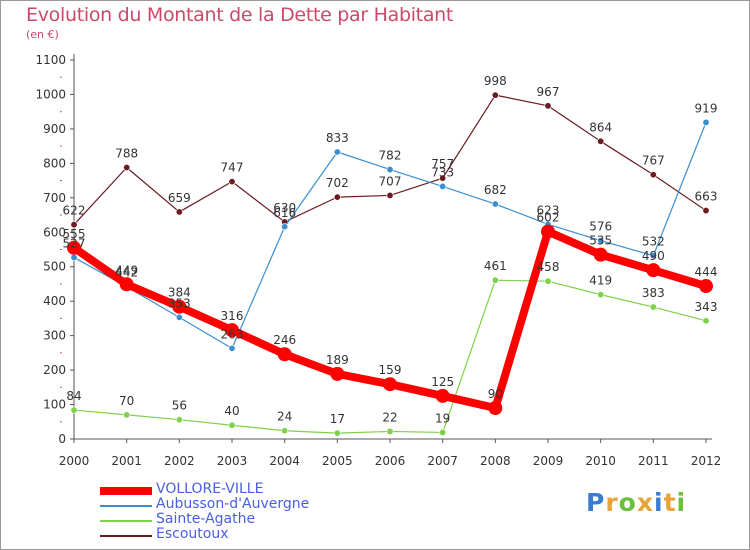 The height and width of the screenshot is (550, 750). Describe the element at coordinates (600, 241) in the screenshot. I see `data-label: 535` at that location.